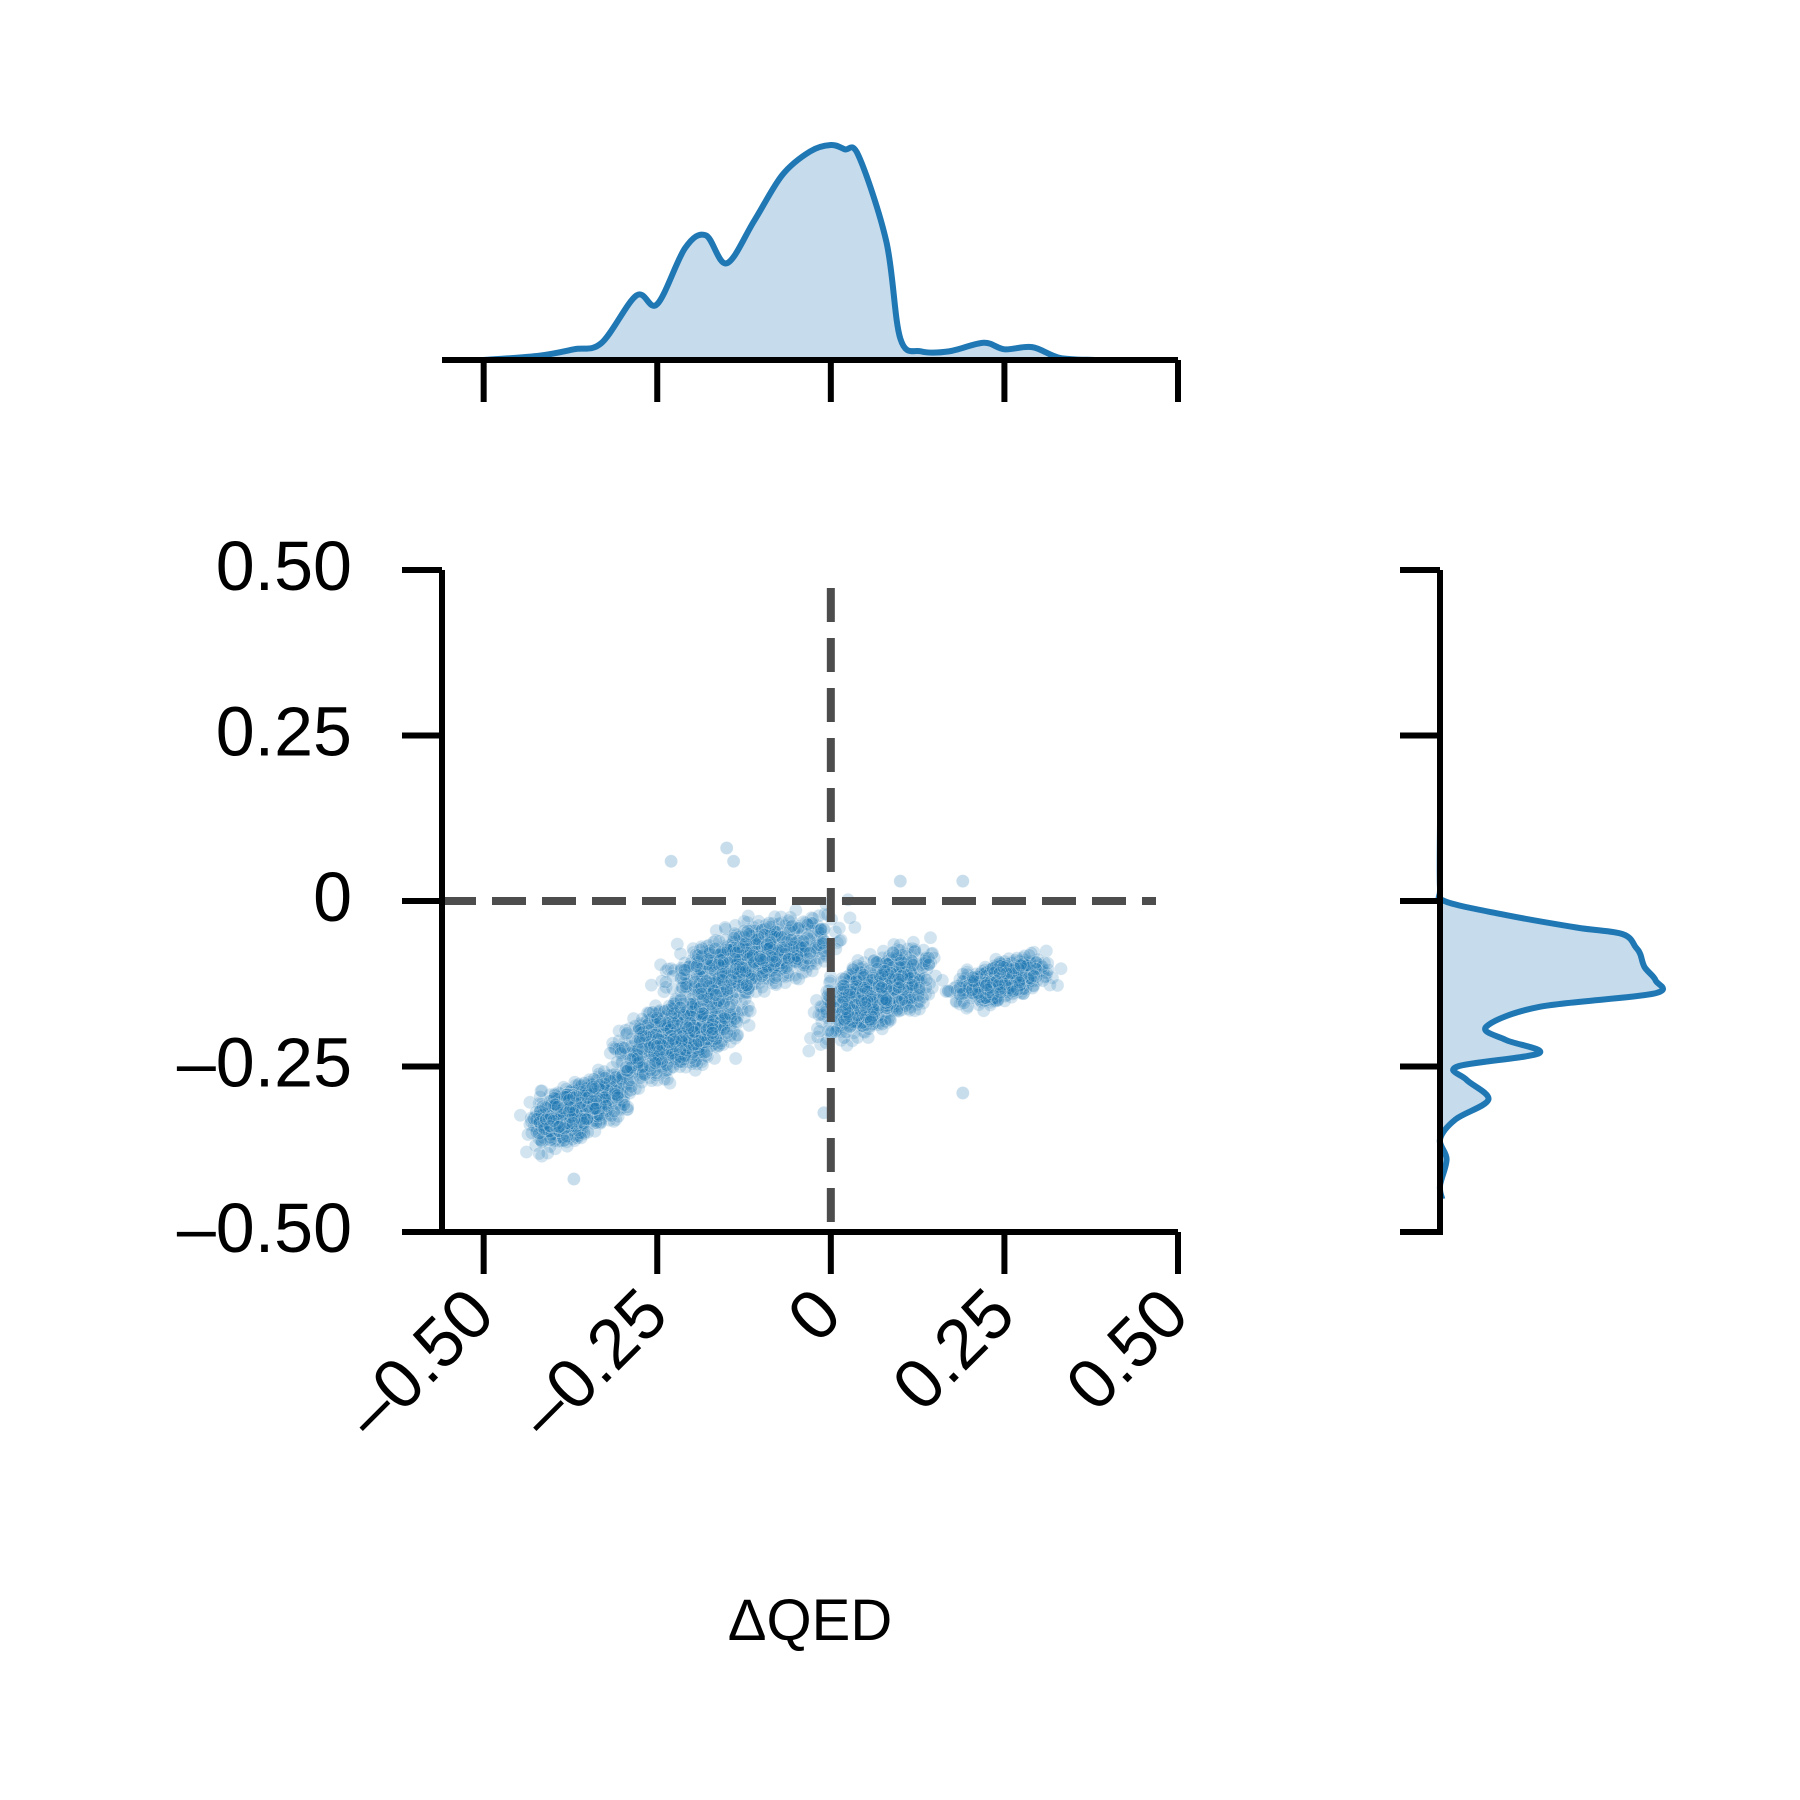 The width and height of the screenshot is (1800, 1800). Describe the element at coordinates (1126, 1348) in the screenshot. I see `x-tick-label: 0.50` at that location.